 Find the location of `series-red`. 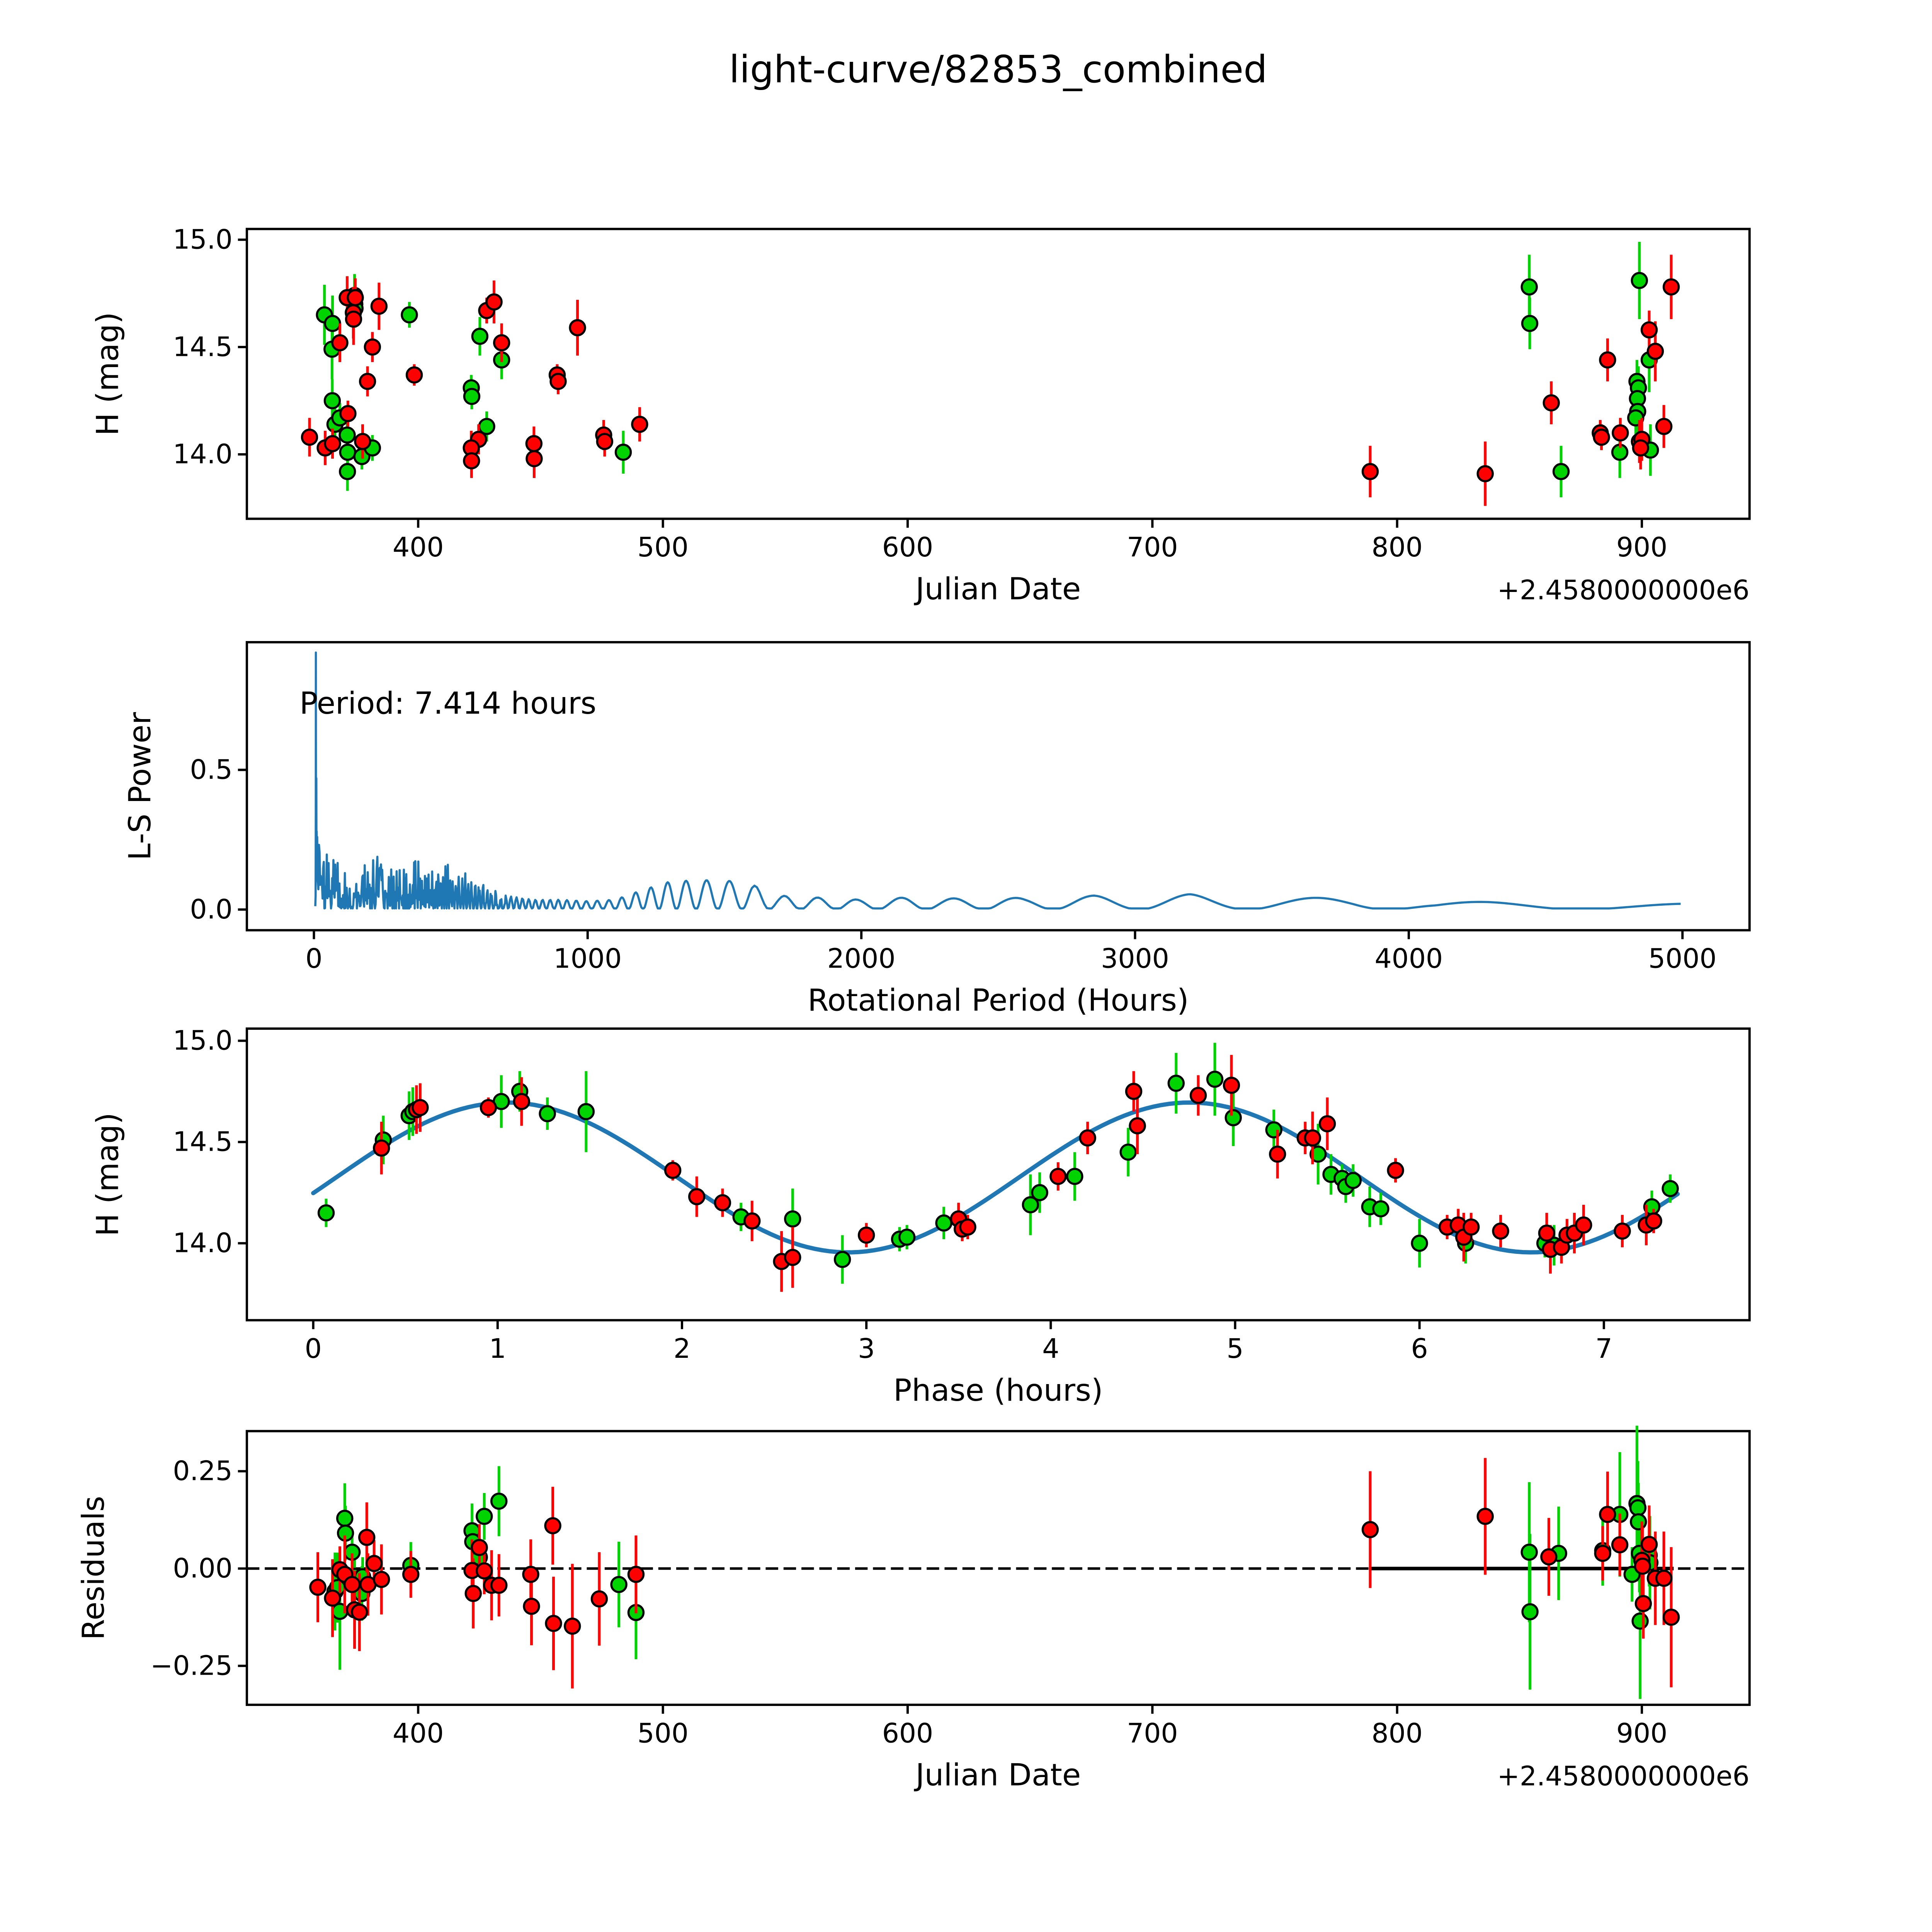

series-red is located at coordinates (1017, 1173).